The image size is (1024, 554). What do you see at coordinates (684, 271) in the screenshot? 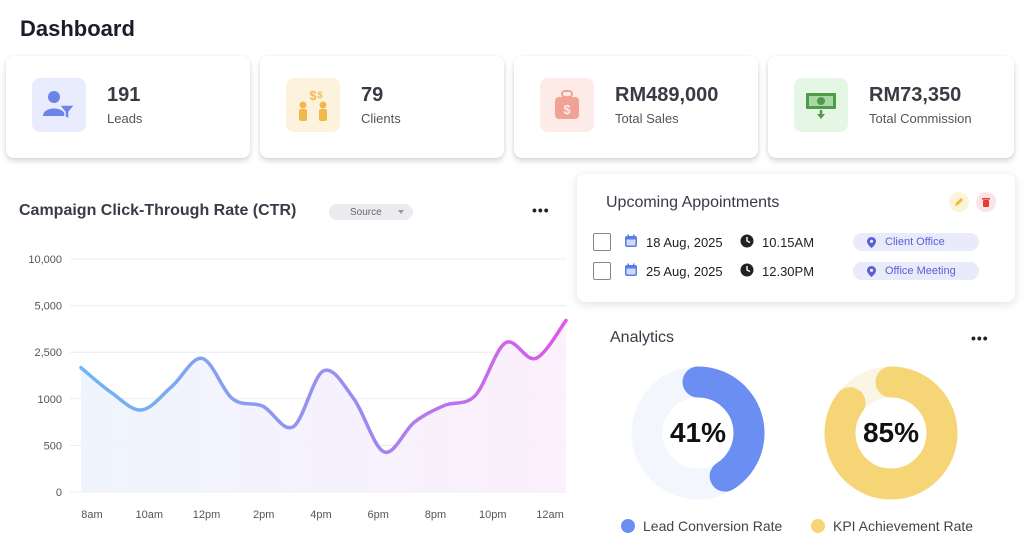
I see `appointment-date: 25 Aug, 2025` at bounding box center [684, 271].